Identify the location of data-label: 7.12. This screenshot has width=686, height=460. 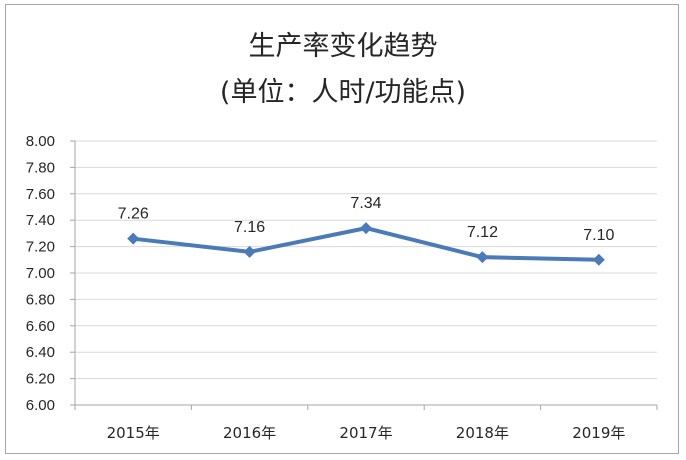
(482, 232).